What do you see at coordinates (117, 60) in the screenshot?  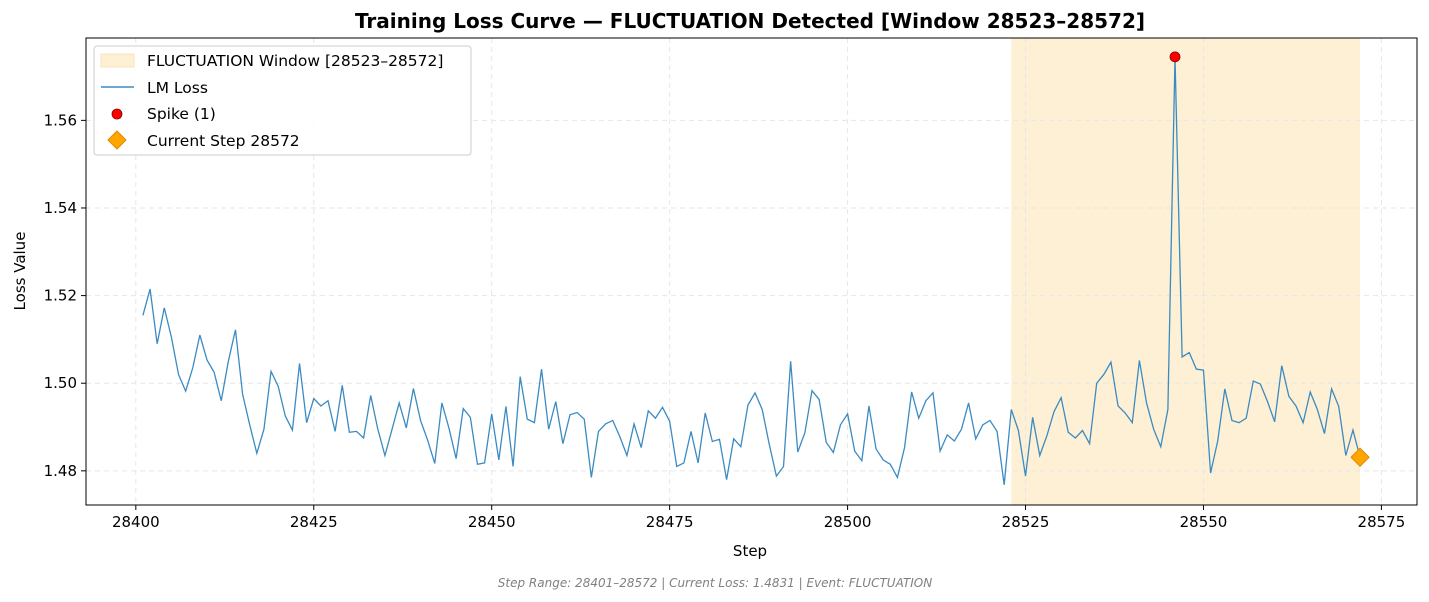 I see `legend-window-swatch` at bounding box center [117, 60].